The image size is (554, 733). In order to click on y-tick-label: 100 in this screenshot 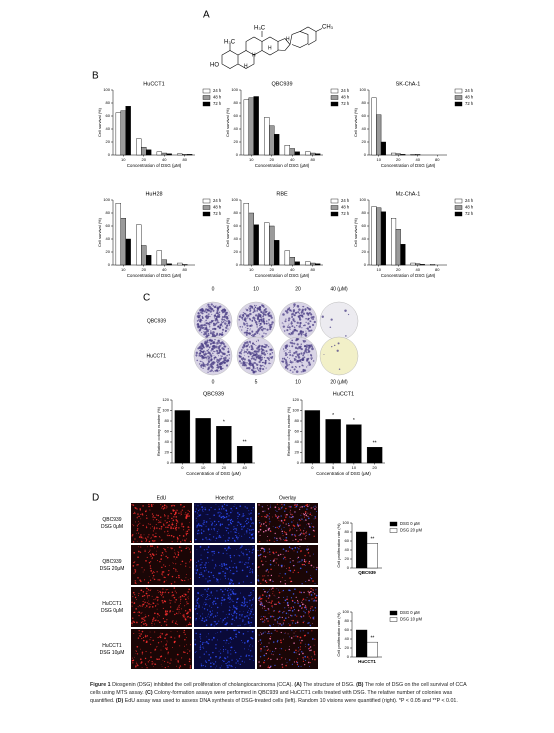, I will do `click(106, 199)`.